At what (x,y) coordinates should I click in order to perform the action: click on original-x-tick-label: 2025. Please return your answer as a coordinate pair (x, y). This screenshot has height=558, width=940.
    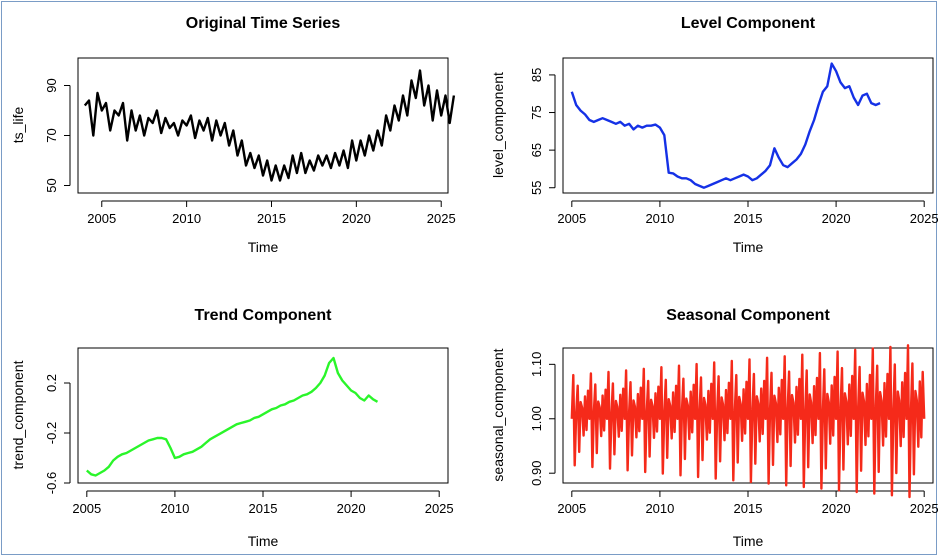
    Looking at the image, I should click on (441, 218).